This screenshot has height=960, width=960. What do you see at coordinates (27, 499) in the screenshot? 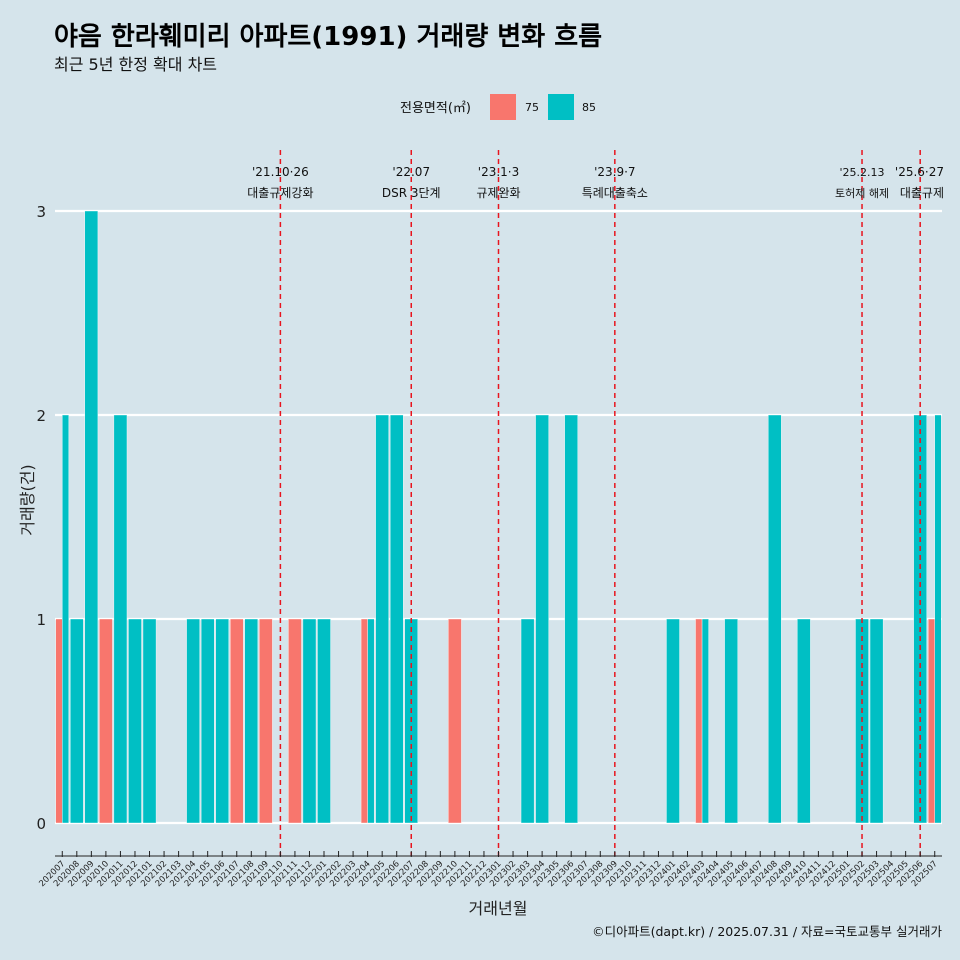
I see `y-axis-title: 거래량(건)` at bounding box center [27, 499].